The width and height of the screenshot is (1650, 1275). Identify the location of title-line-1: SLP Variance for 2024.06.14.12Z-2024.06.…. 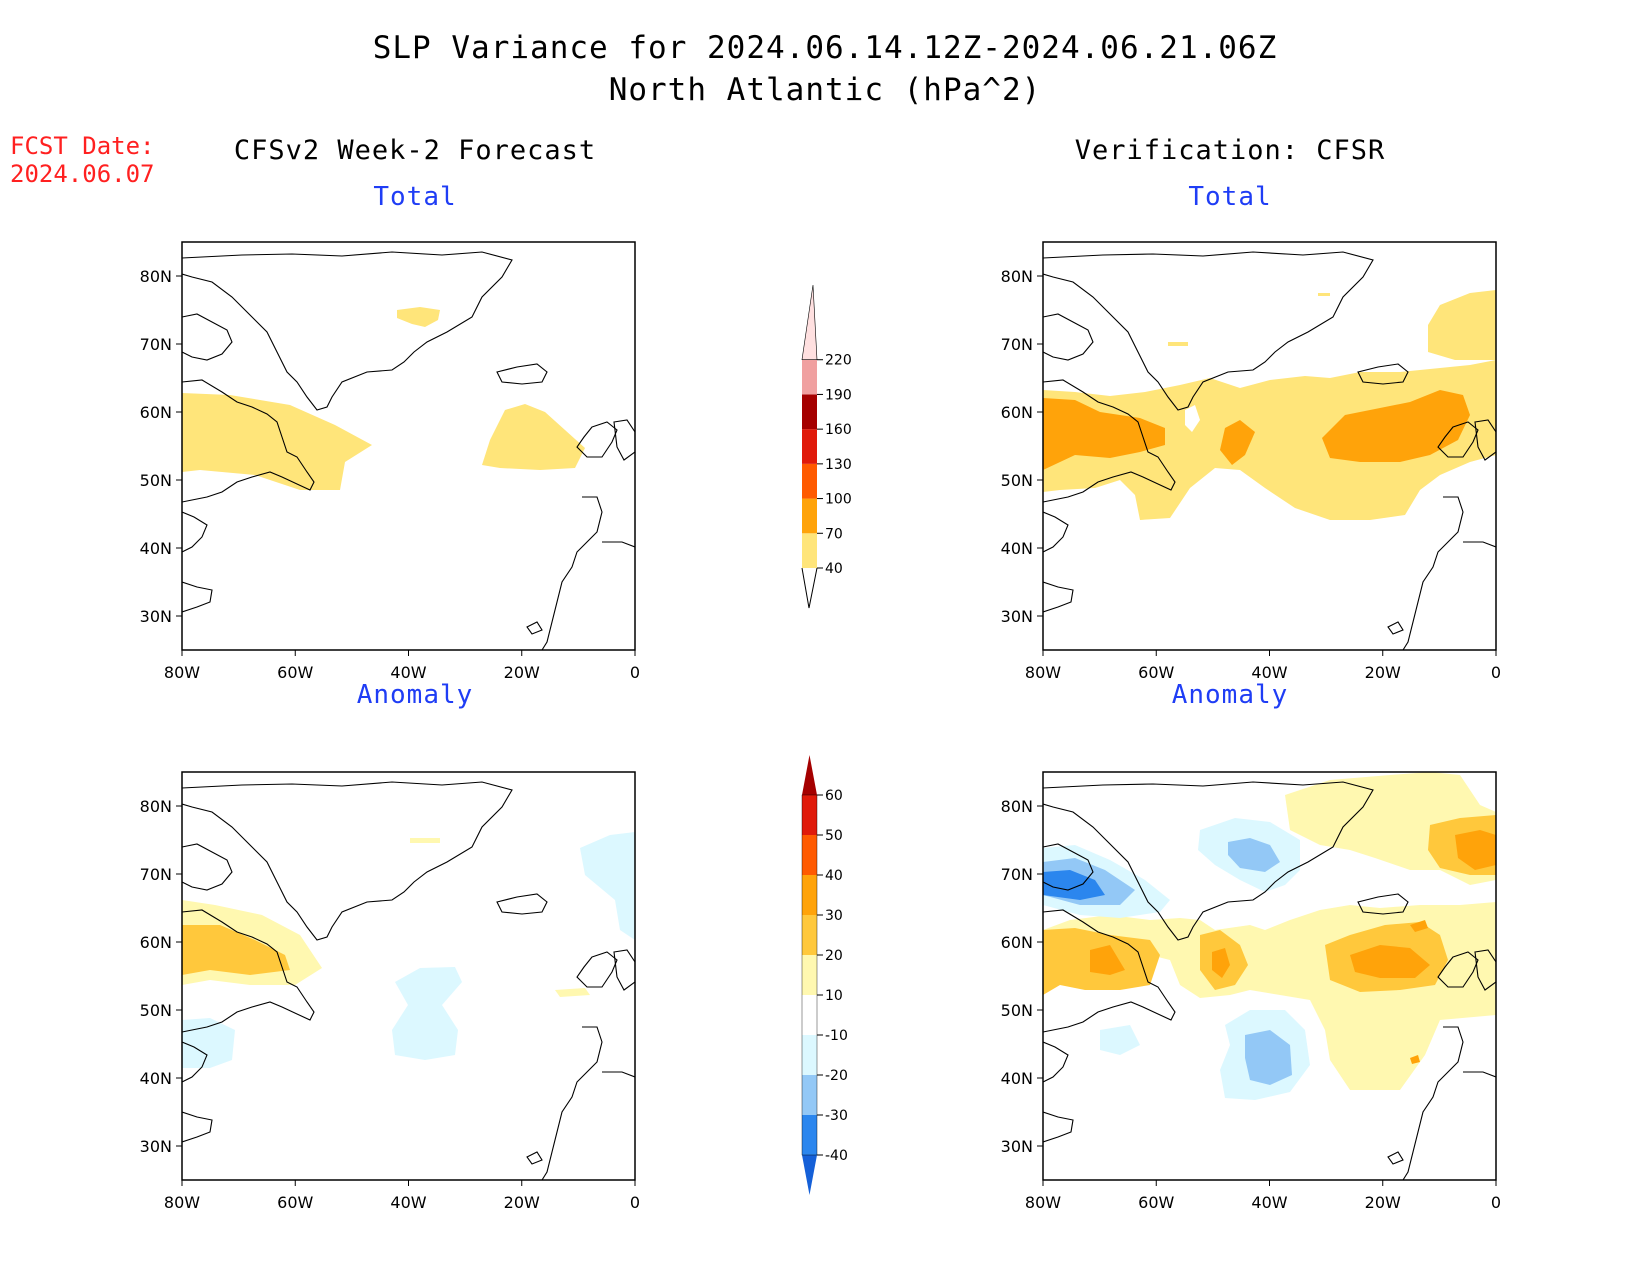
(825, 48).